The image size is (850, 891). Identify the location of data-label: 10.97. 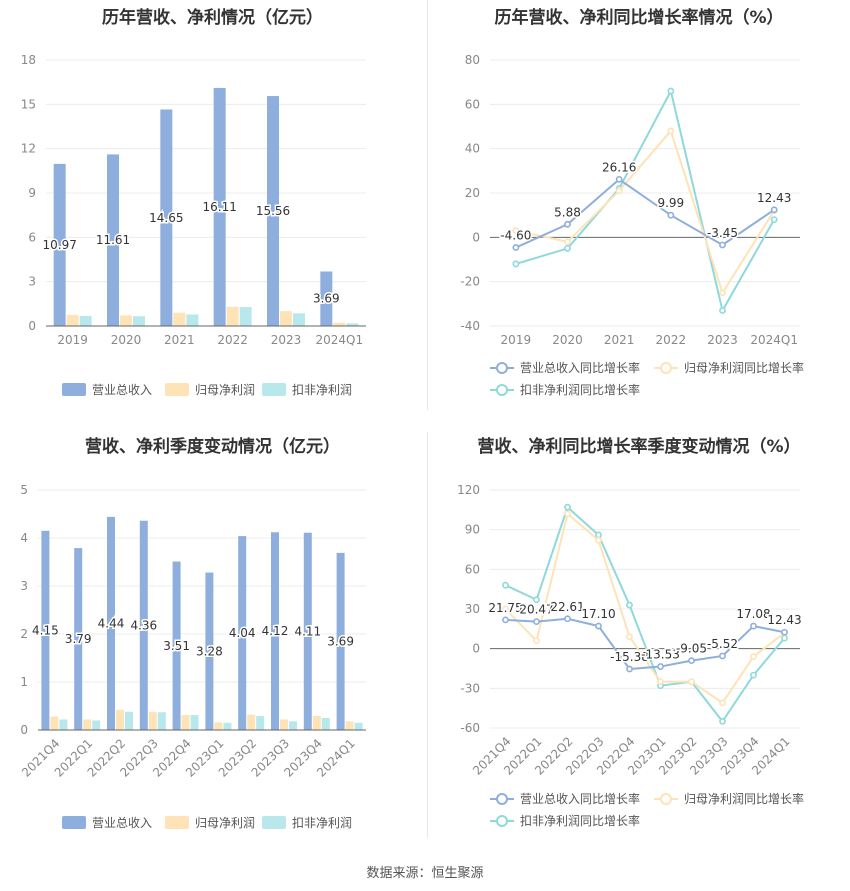
(59, 245).